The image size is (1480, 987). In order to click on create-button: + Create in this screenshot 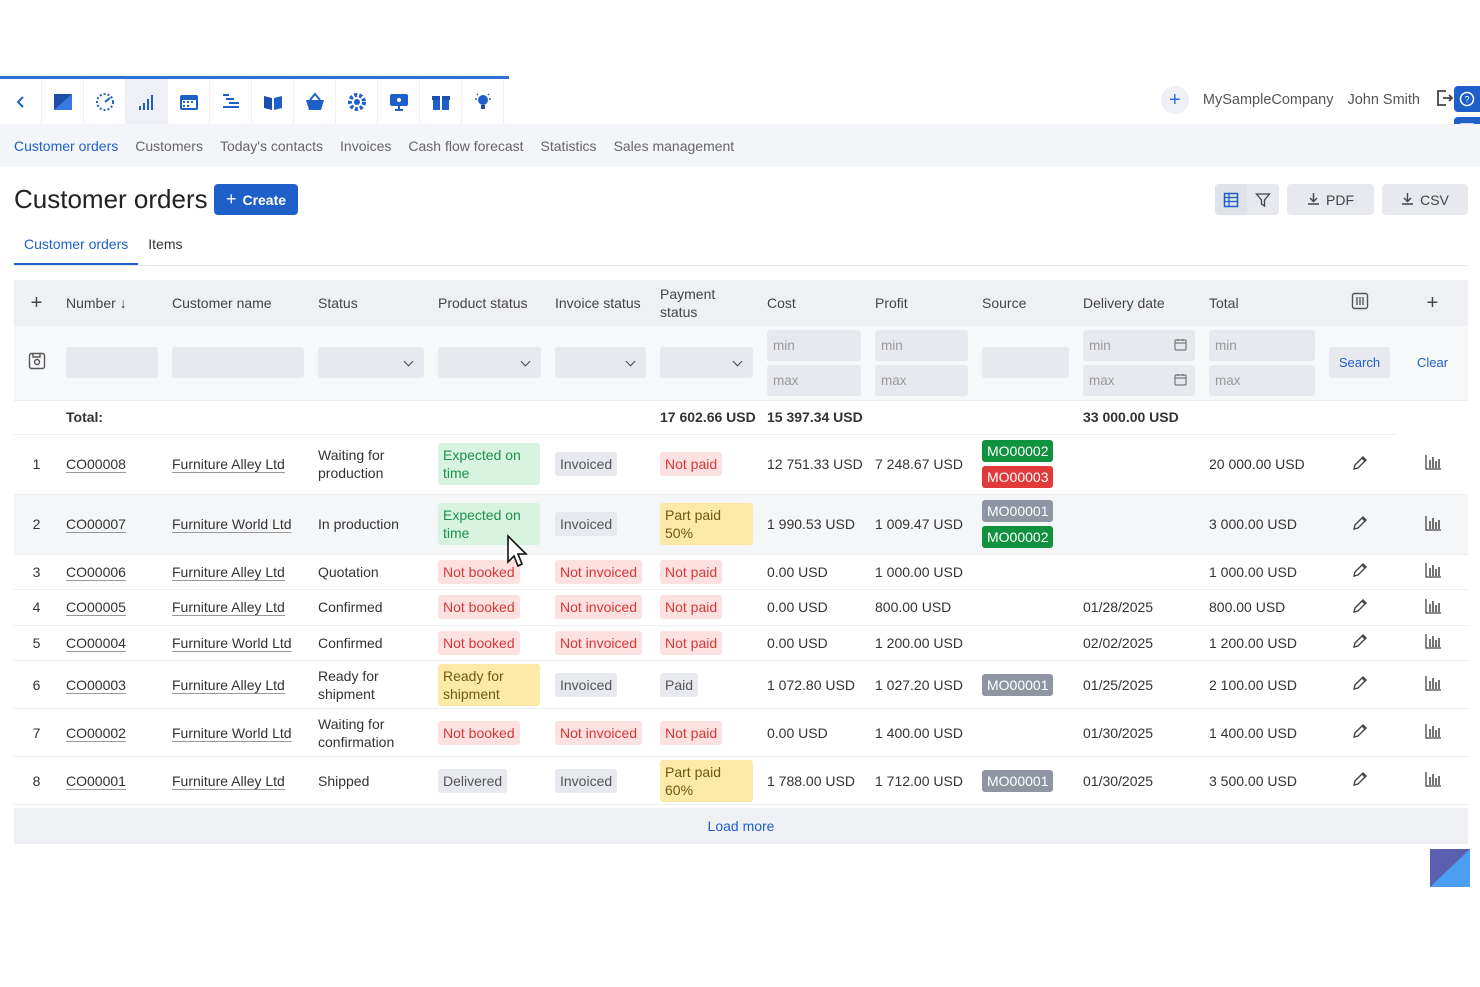, I will do `click(256, 199)`.